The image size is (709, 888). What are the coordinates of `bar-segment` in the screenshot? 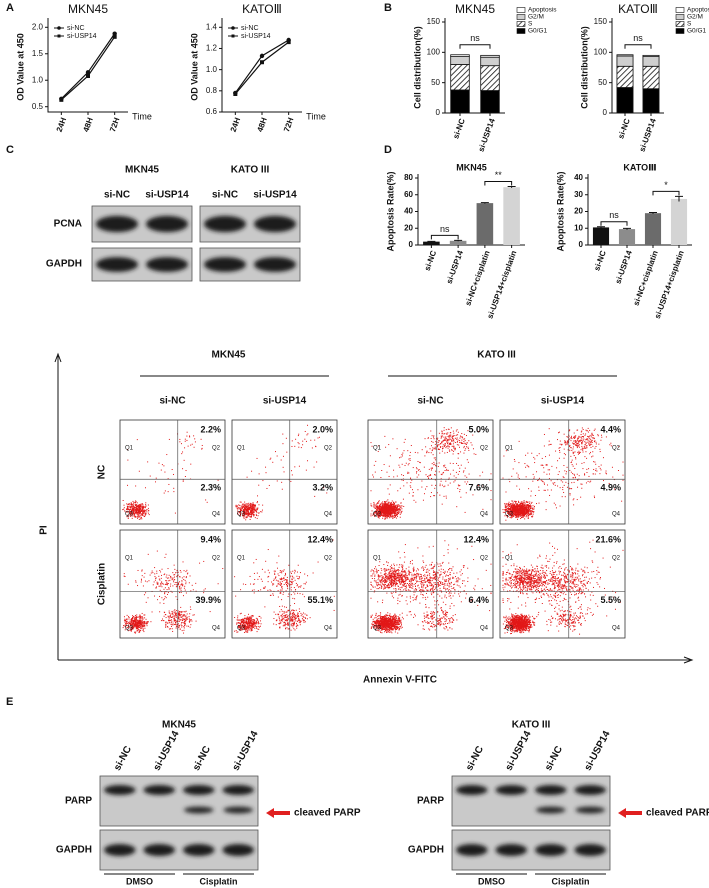 It's located at (460, 101).